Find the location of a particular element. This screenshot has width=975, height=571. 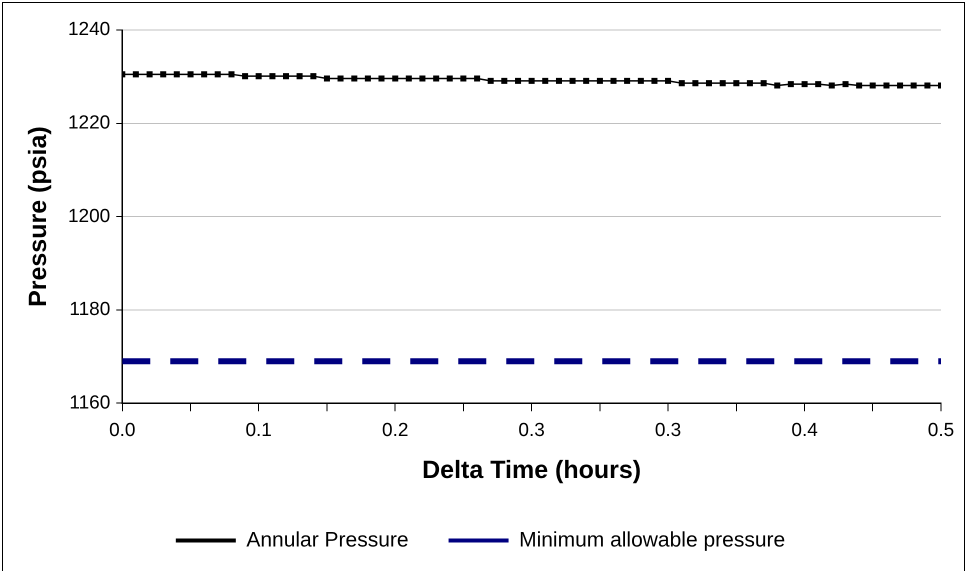

x-tick-label: 0.5 is located at coordinates (941, 430).